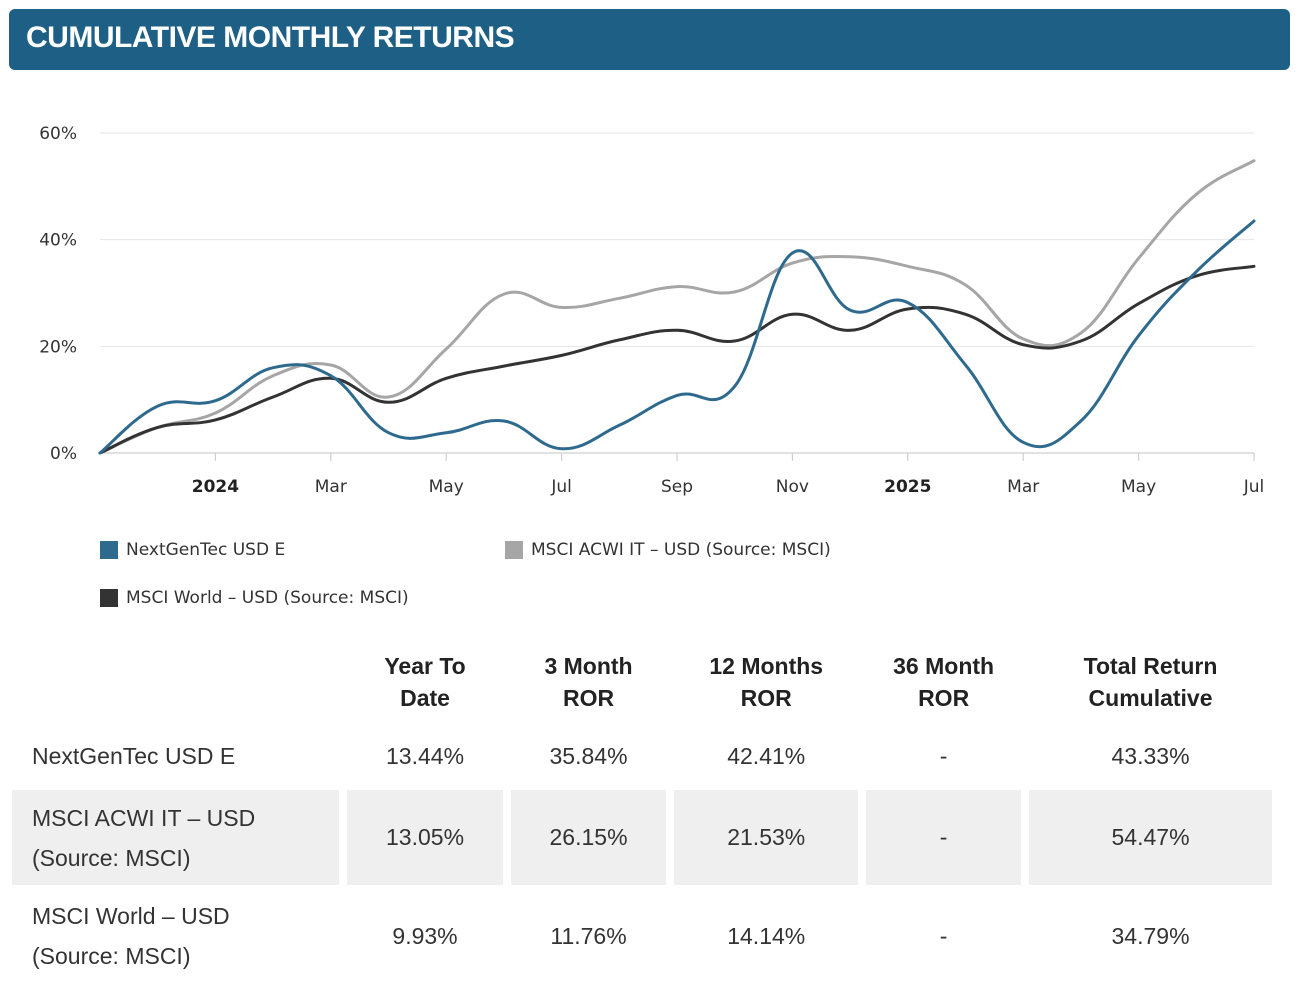 Image resolution: width=1302 pixels, height=987 pixels. I want to click on x-tick-label: Sep, so click(677, 487).